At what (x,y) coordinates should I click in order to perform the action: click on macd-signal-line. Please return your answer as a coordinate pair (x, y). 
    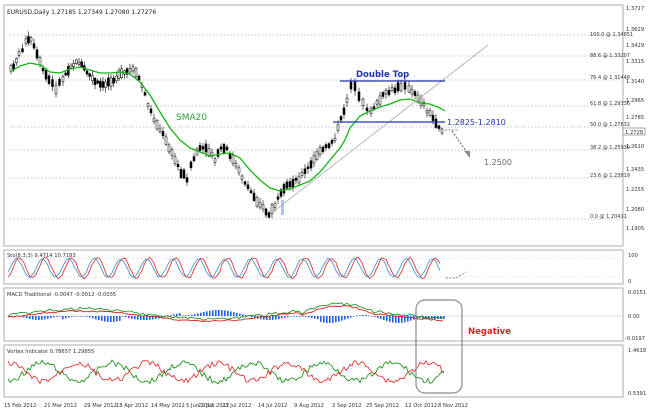
    Looking at the image, I should click on (225, 313).